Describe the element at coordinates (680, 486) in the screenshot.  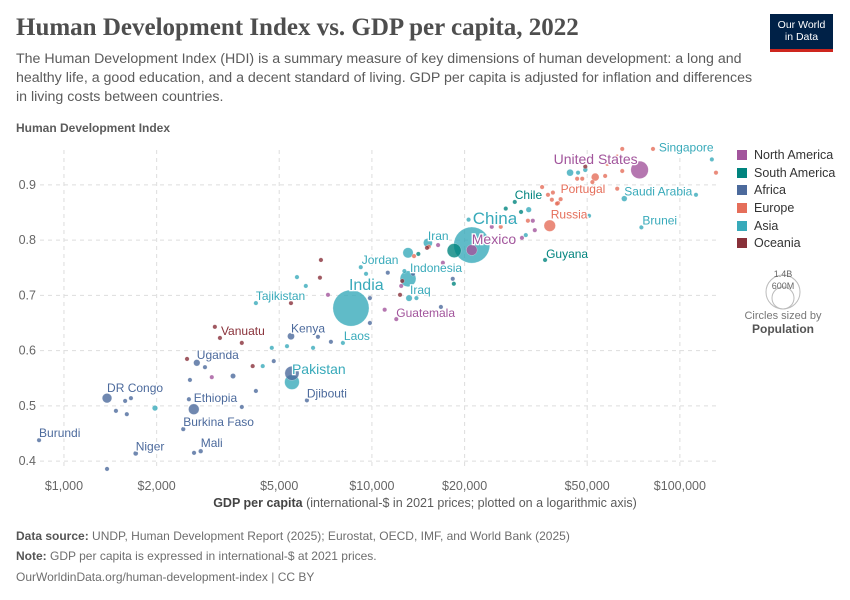
I see `x-tick-label: $100,000` at that location.